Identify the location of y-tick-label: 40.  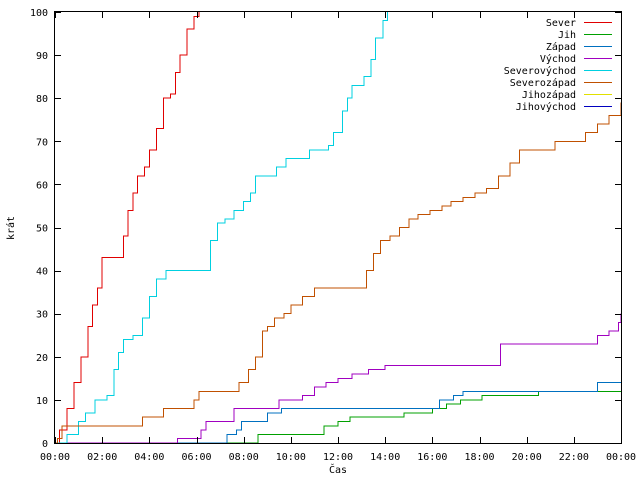
(42, 272).